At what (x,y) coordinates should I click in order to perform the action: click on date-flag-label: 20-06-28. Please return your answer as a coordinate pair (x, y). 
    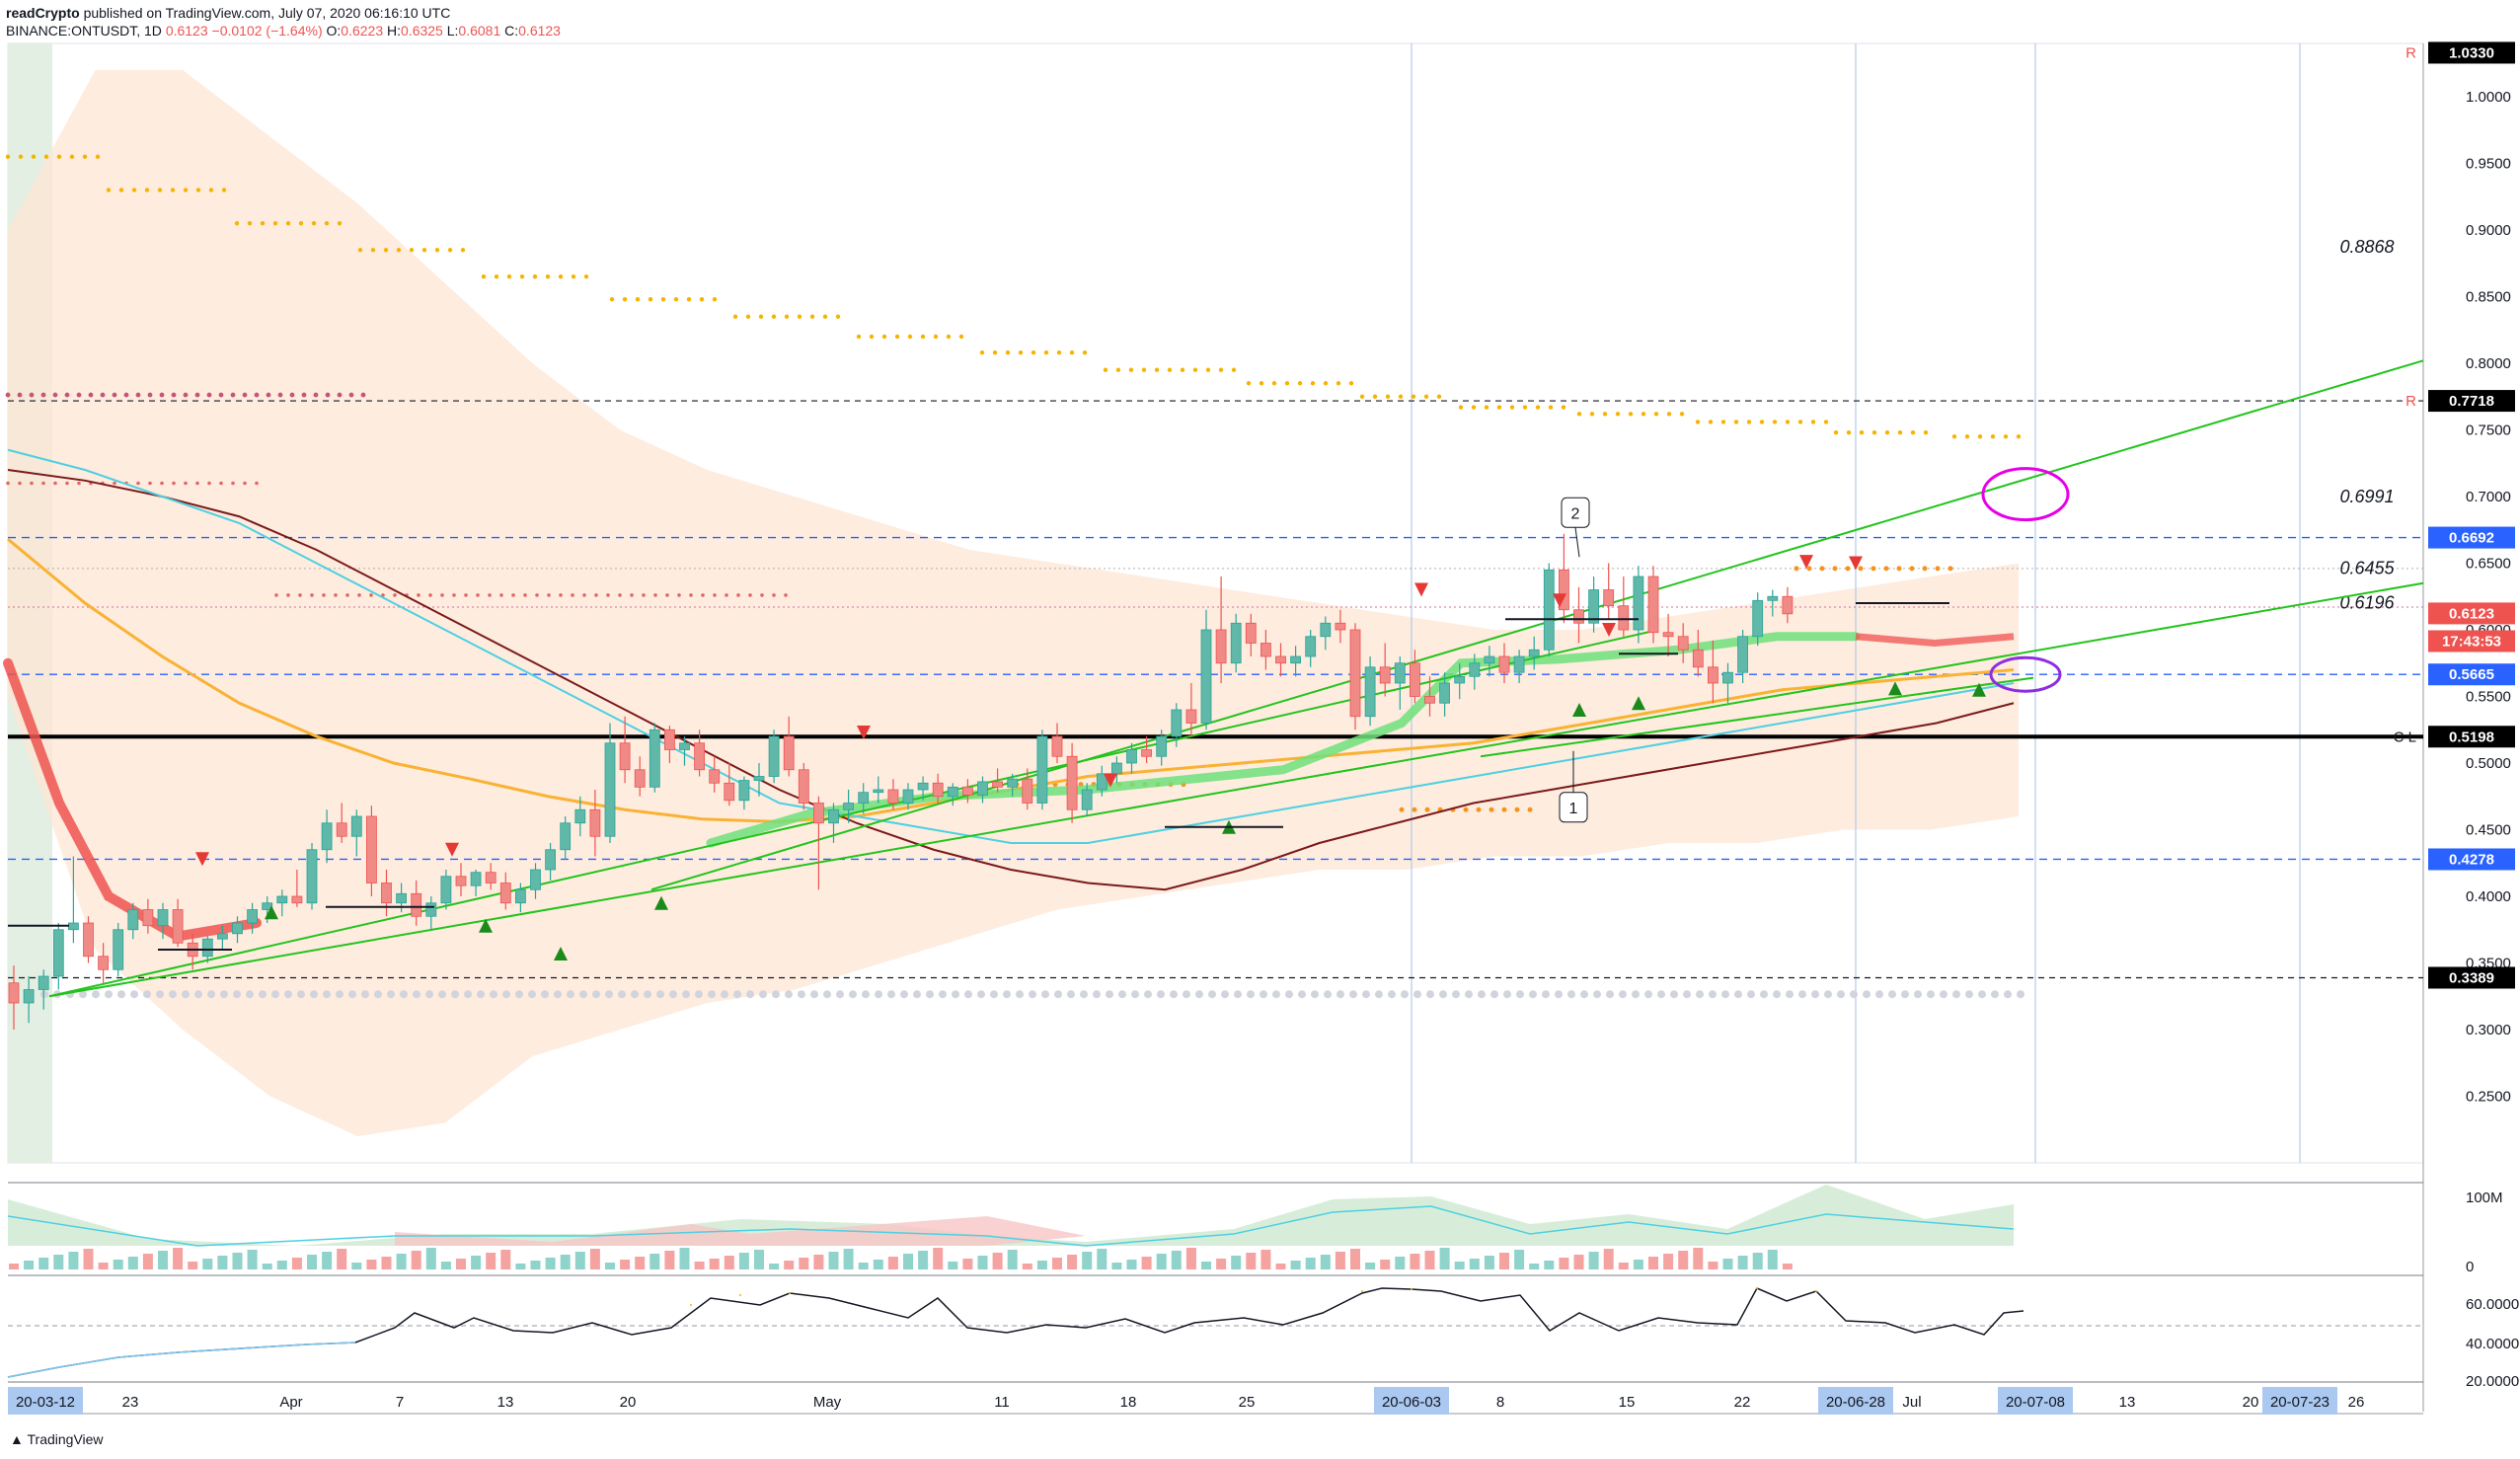
    Looking at the image, I should click on (1855, 1402).